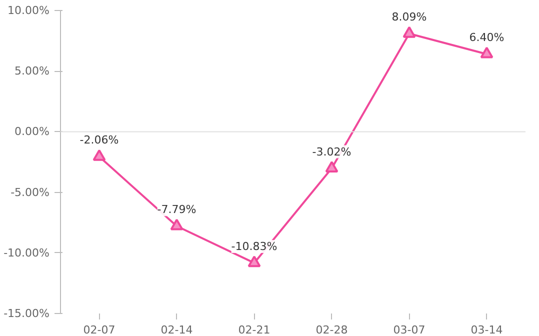  I want to click on x-tick-label: 02-21, so click(254, 330).